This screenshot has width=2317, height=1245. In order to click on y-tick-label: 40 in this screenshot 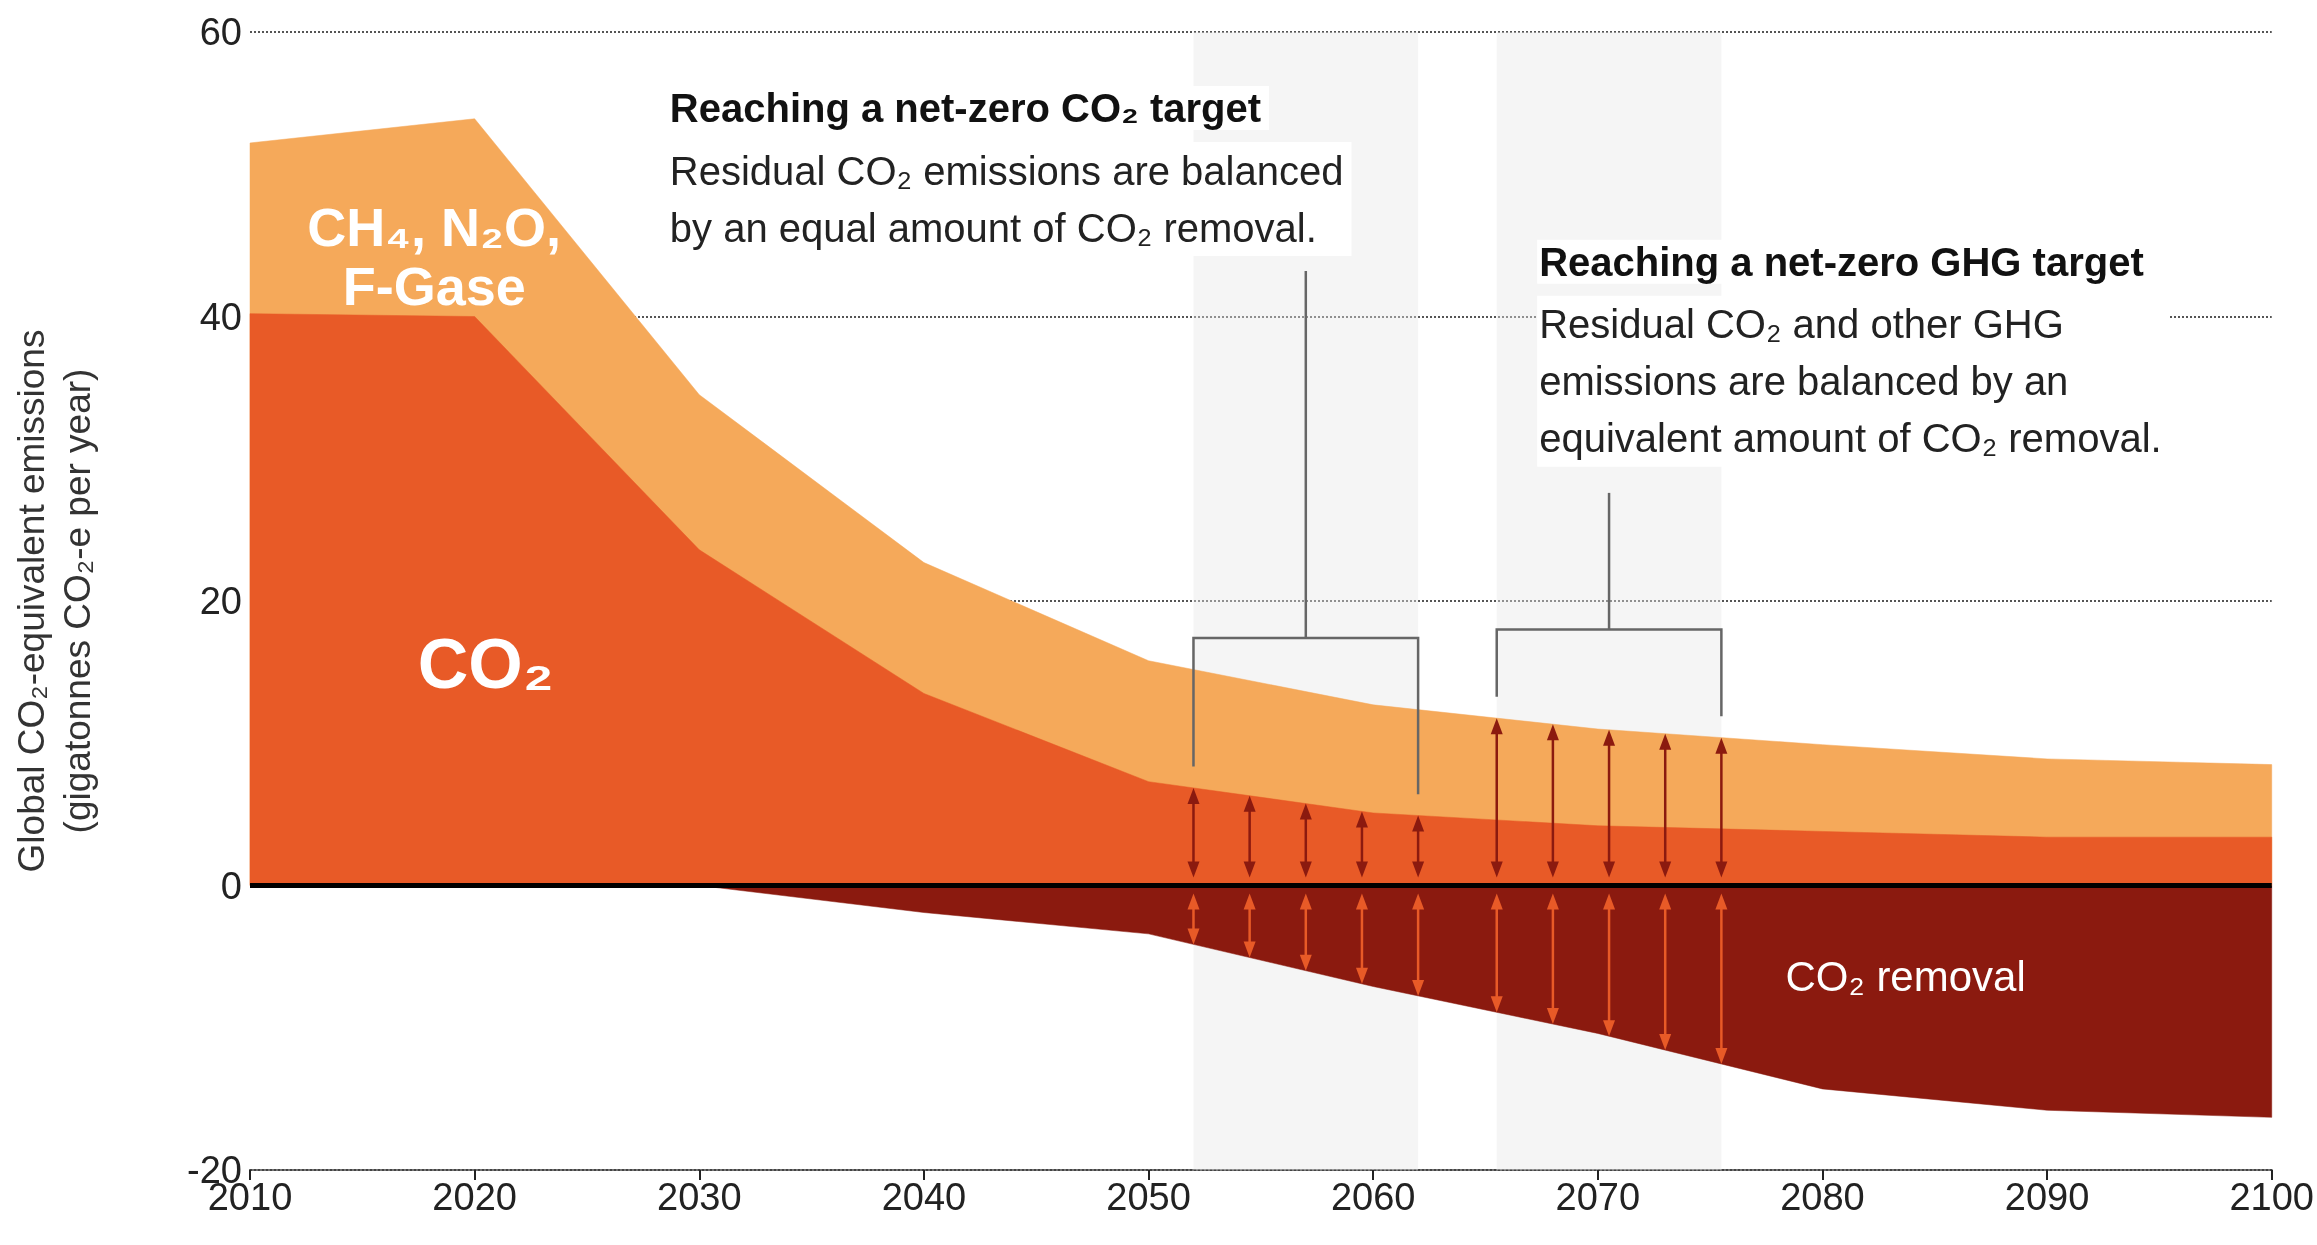, I will do `click(220, 316)`.